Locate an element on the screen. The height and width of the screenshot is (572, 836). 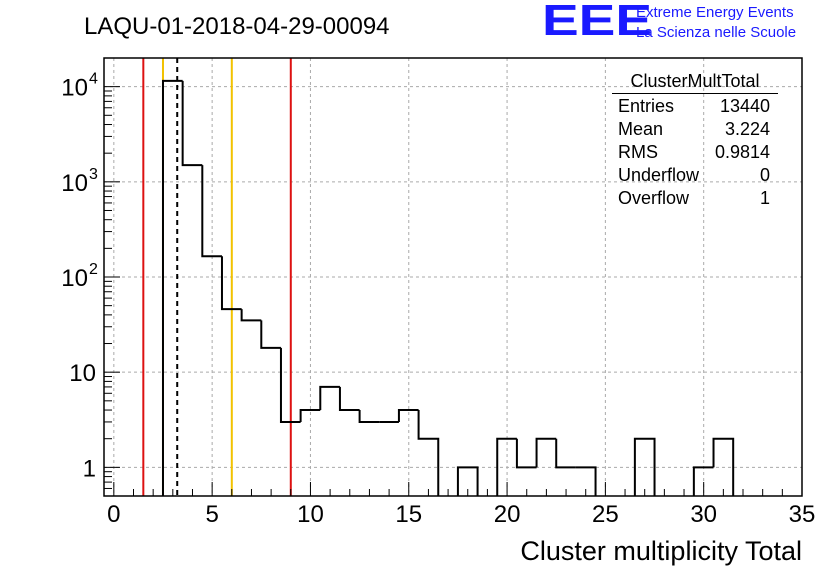
stats-row-entries: Entries 13440 is located at coordinates (695, 106).